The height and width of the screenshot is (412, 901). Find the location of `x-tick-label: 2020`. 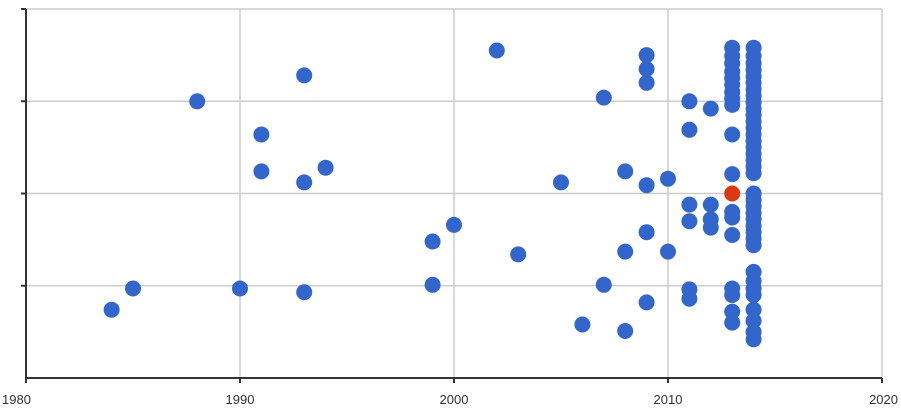

x-tick-label: 2020 is located at coordinates (883, 399).